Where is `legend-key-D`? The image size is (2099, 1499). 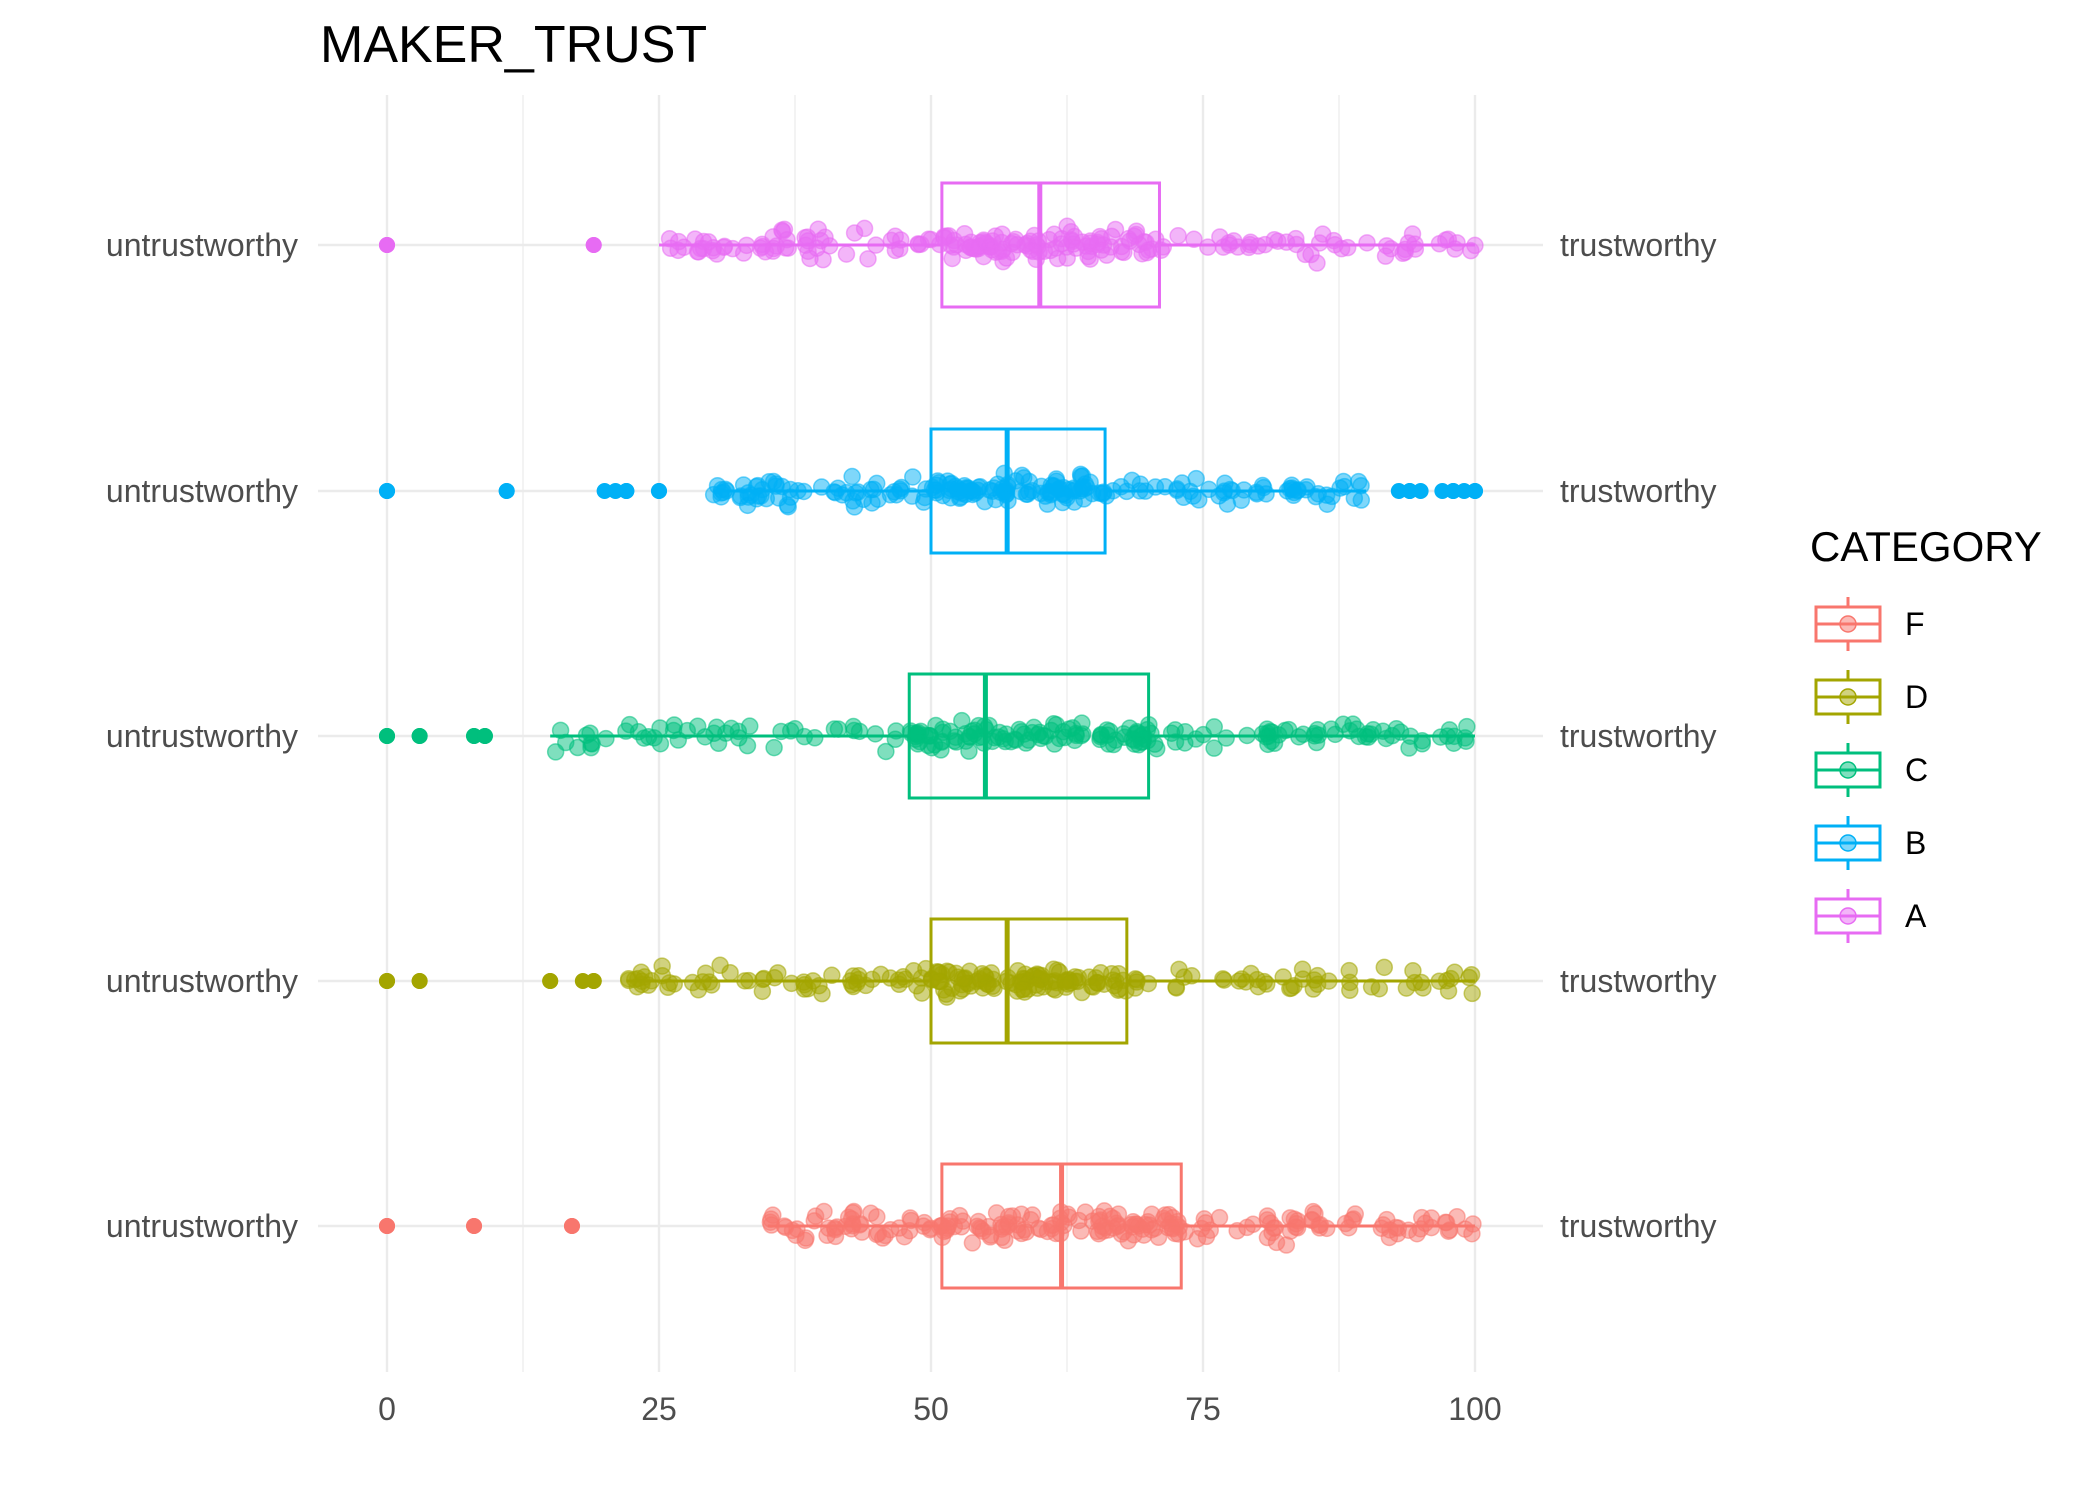
legend-key-D is located at coordinates (1848, 697).